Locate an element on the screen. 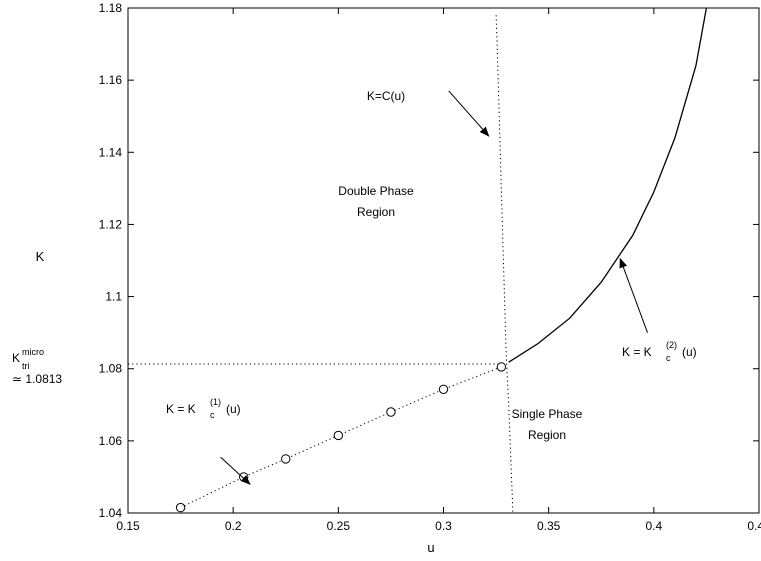 The width and height of the screenshot is (761, 561). svg-text: K is located at coordinates (16, 358).